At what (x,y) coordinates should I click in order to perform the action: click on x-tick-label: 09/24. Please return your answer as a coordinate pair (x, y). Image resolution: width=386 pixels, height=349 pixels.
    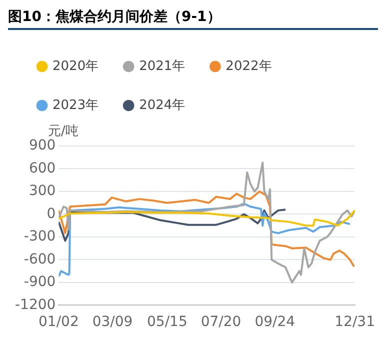
    Looking at the image, I should click on (275, 322).